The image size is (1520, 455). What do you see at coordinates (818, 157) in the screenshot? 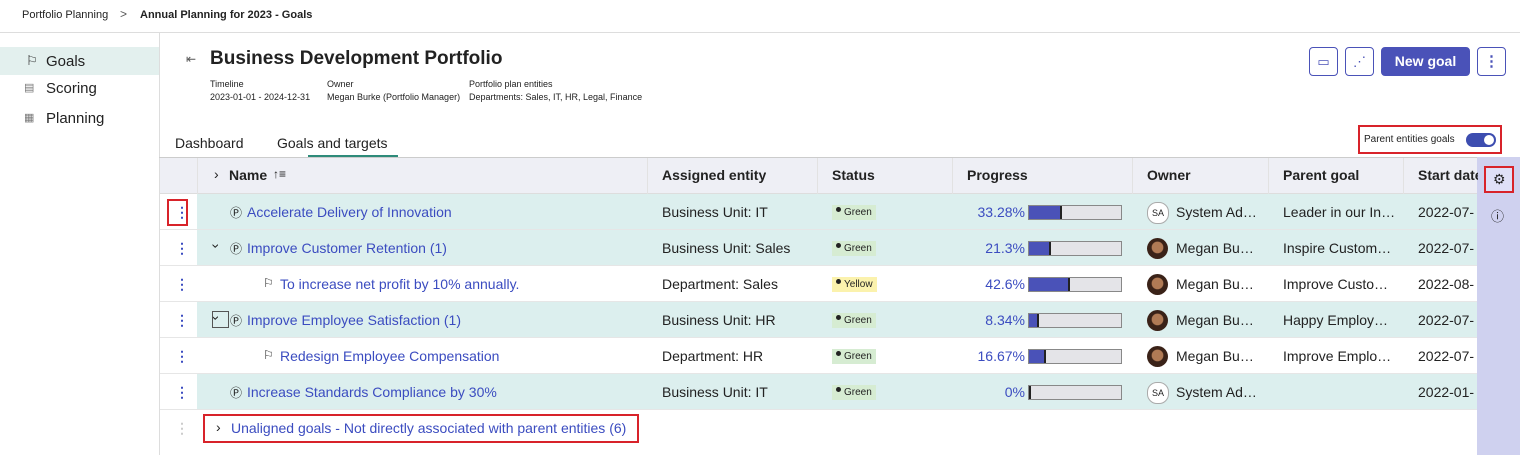
I see `table-top-border` at bounding box center [818, 157].